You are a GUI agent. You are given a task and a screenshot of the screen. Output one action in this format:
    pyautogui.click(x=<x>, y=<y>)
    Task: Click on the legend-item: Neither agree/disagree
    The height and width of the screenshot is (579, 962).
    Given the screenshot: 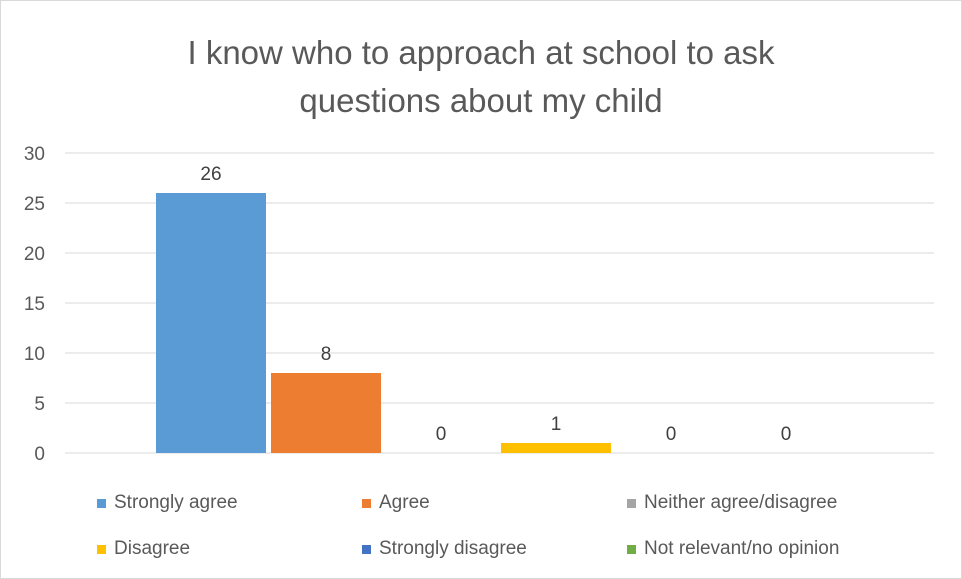 What is the action you would take?
    pyautogui.click(x=732, y=503)
    